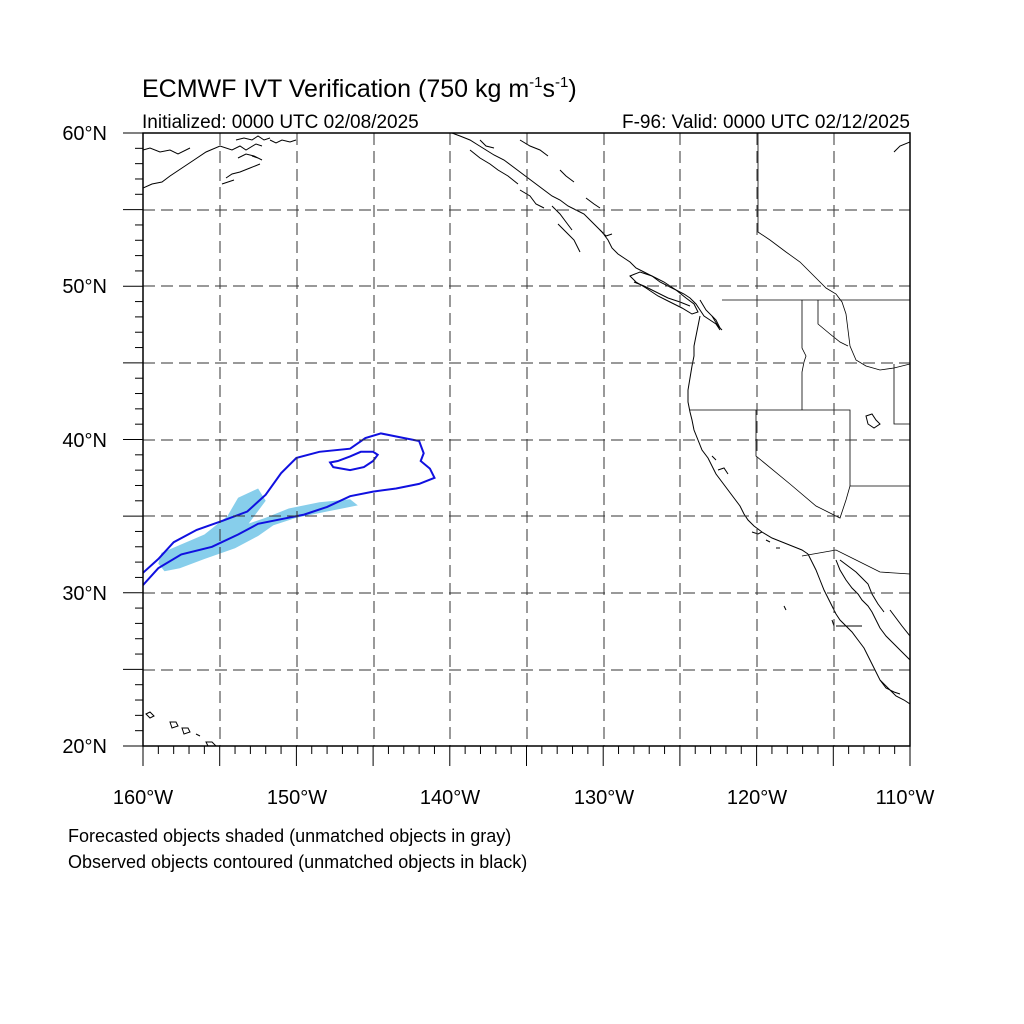 Image resolution: width=1024 pixels, height=1024 pixels. I want to click on lat-label-20N: 20°N, so click(84, 747).